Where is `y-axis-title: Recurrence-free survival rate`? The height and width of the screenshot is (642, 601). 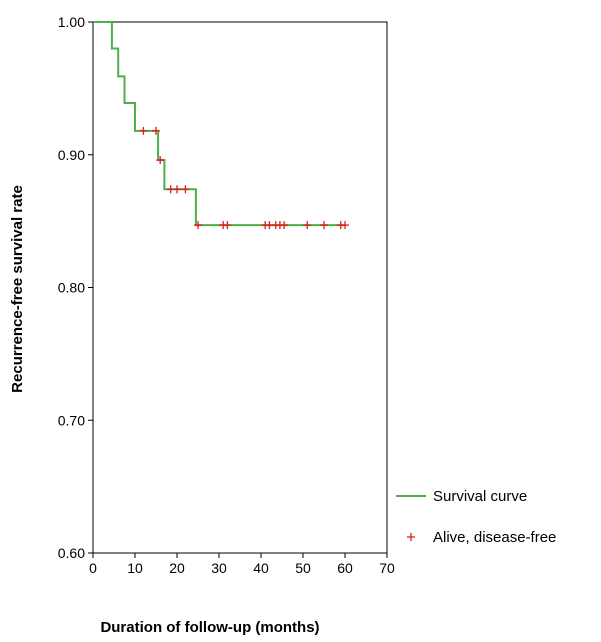
y-axis-title: Recurrence-free survival rate is located at coordinates (17, 289).